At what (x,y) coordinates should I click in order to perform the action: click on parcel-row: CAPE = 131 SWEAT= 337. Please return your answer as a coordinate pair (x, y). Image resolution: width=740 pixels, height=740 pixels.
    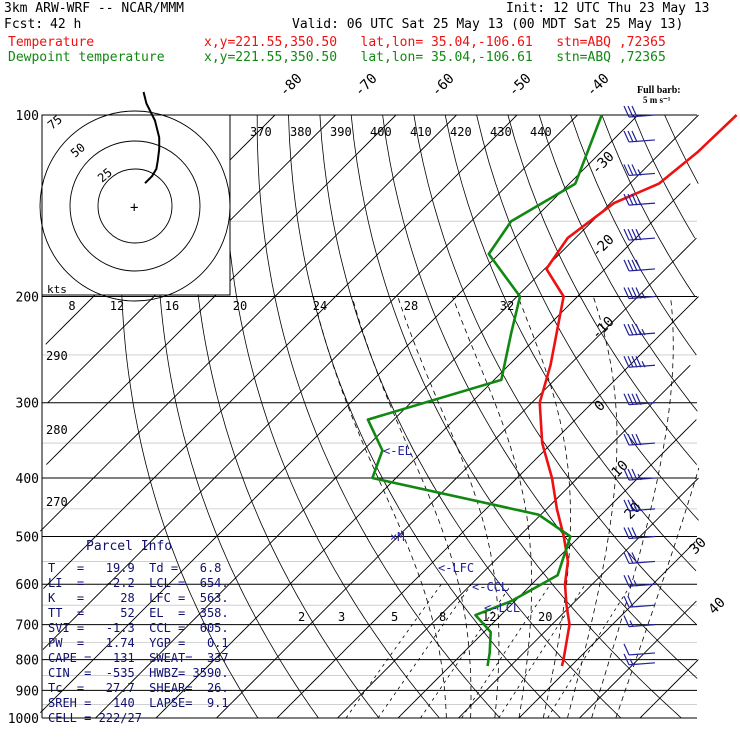
    Looking at the image, I should click on (138, 658).